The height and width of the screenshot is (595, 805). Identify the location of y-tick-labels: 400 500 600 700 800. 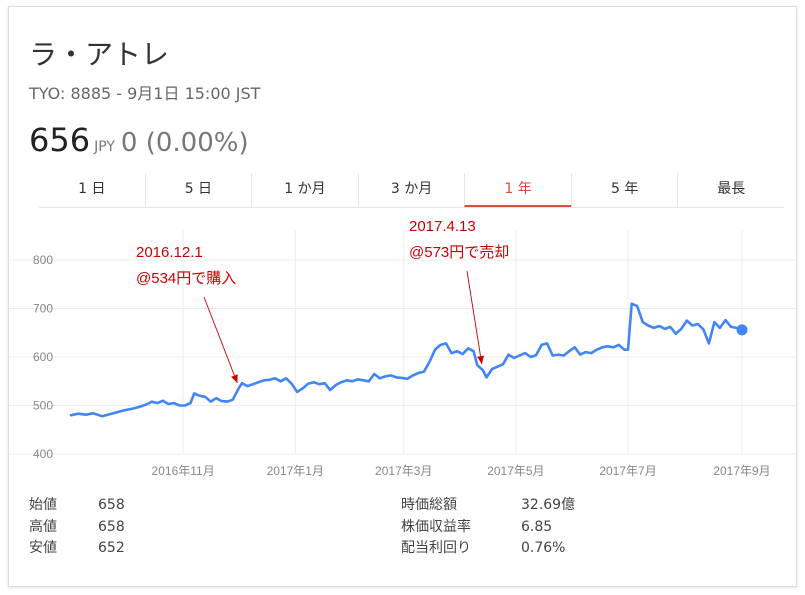
(43, 357).